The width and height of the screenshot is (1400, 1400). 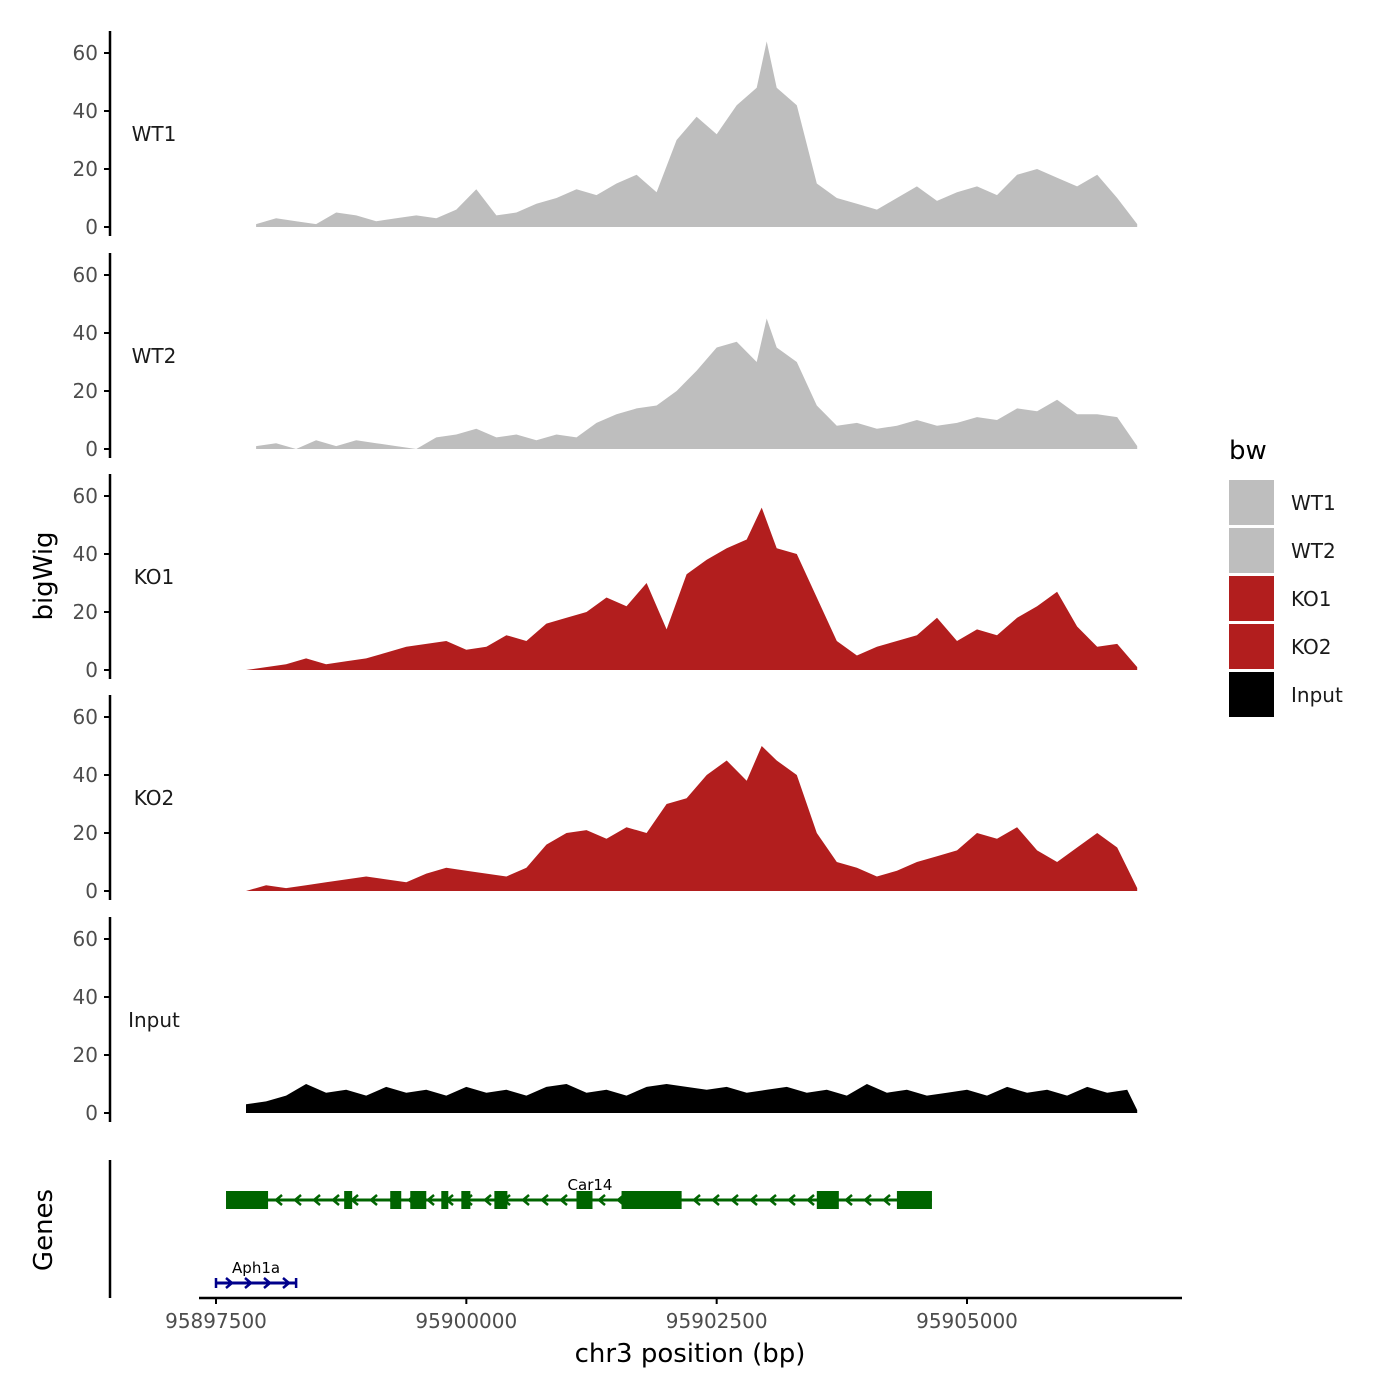 What do you see at coordinates (1313, 503) in the screenshot?
I see `legend-label-wt1: WT1` at bounding box center [1313, 503].